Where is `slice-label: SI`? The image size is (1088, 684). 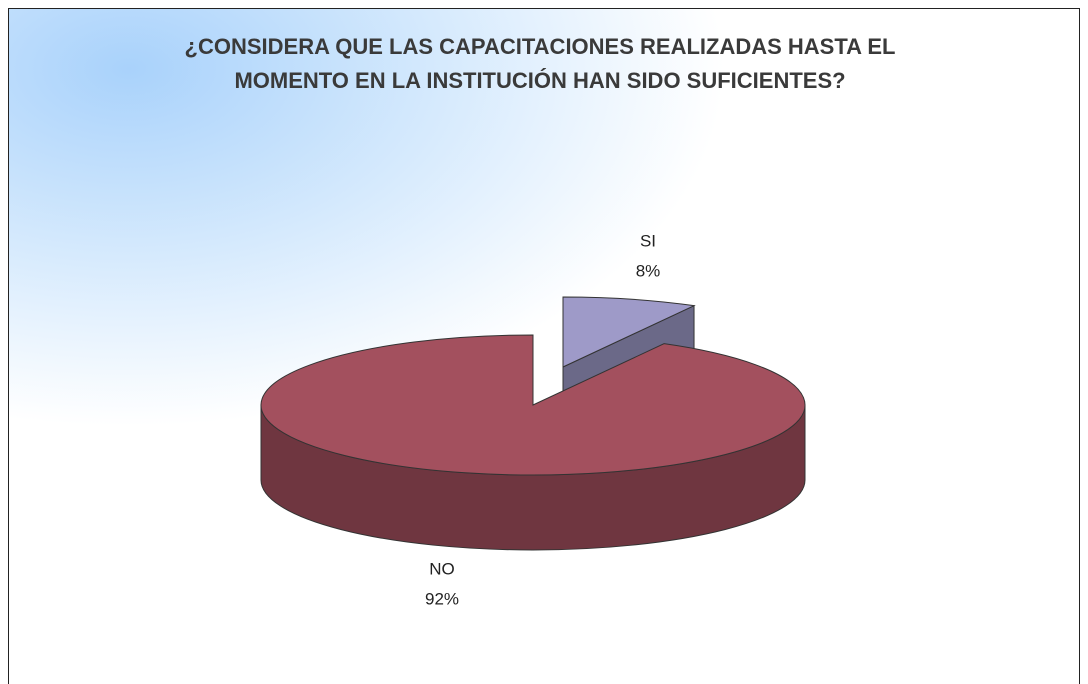 slice-label: SI is located at coordinates (648, 240).